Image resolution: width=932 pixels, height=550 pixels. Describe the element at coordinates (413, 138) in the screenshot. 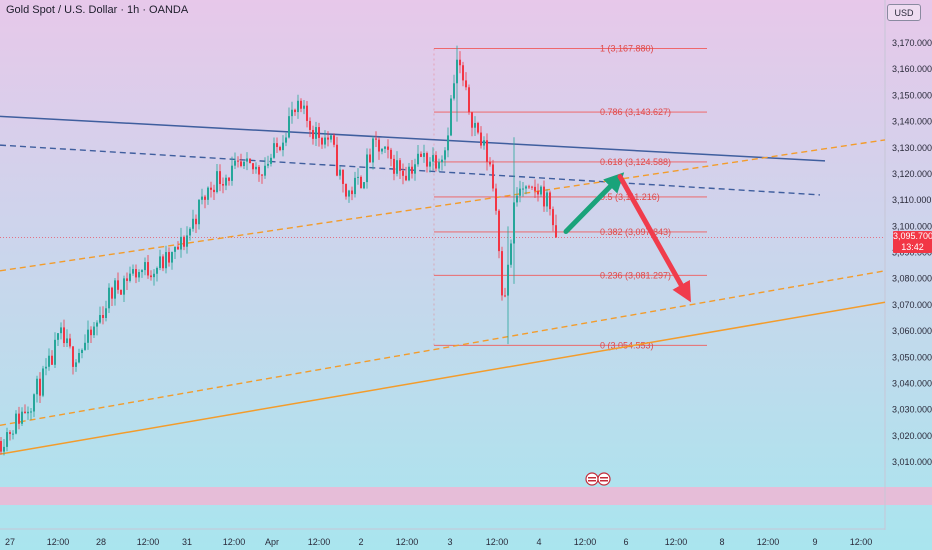

I see `trendline-blue-solid` at that location.